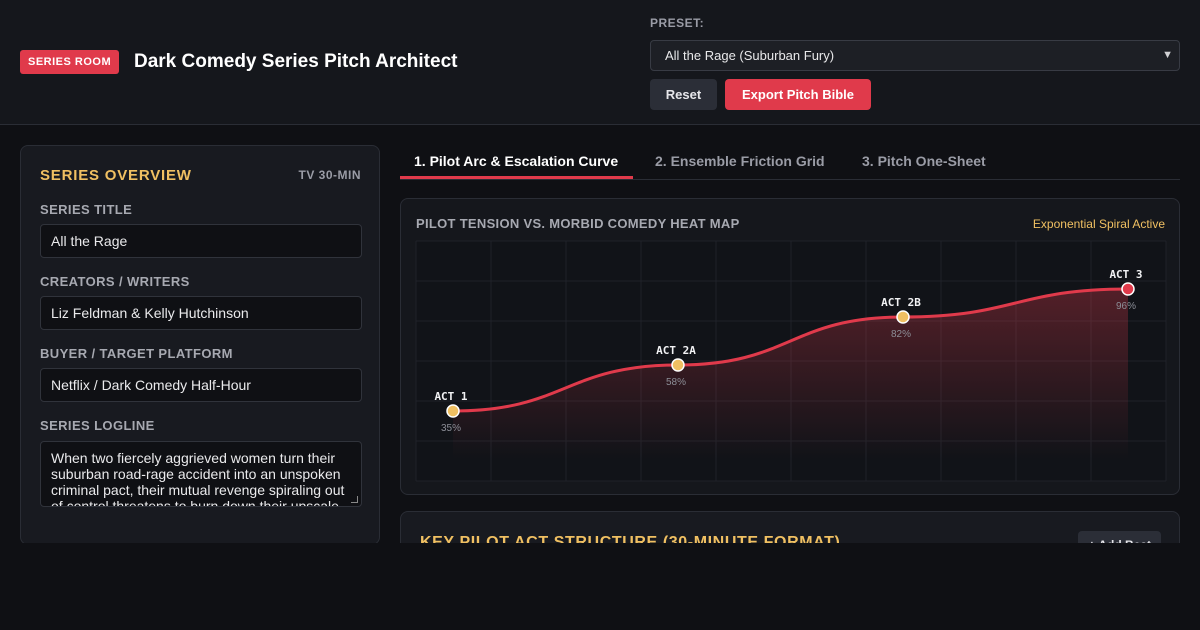  I want to click on buyer-input: Netflix / Dark Comedy Half-Hour, so click(201, 385).